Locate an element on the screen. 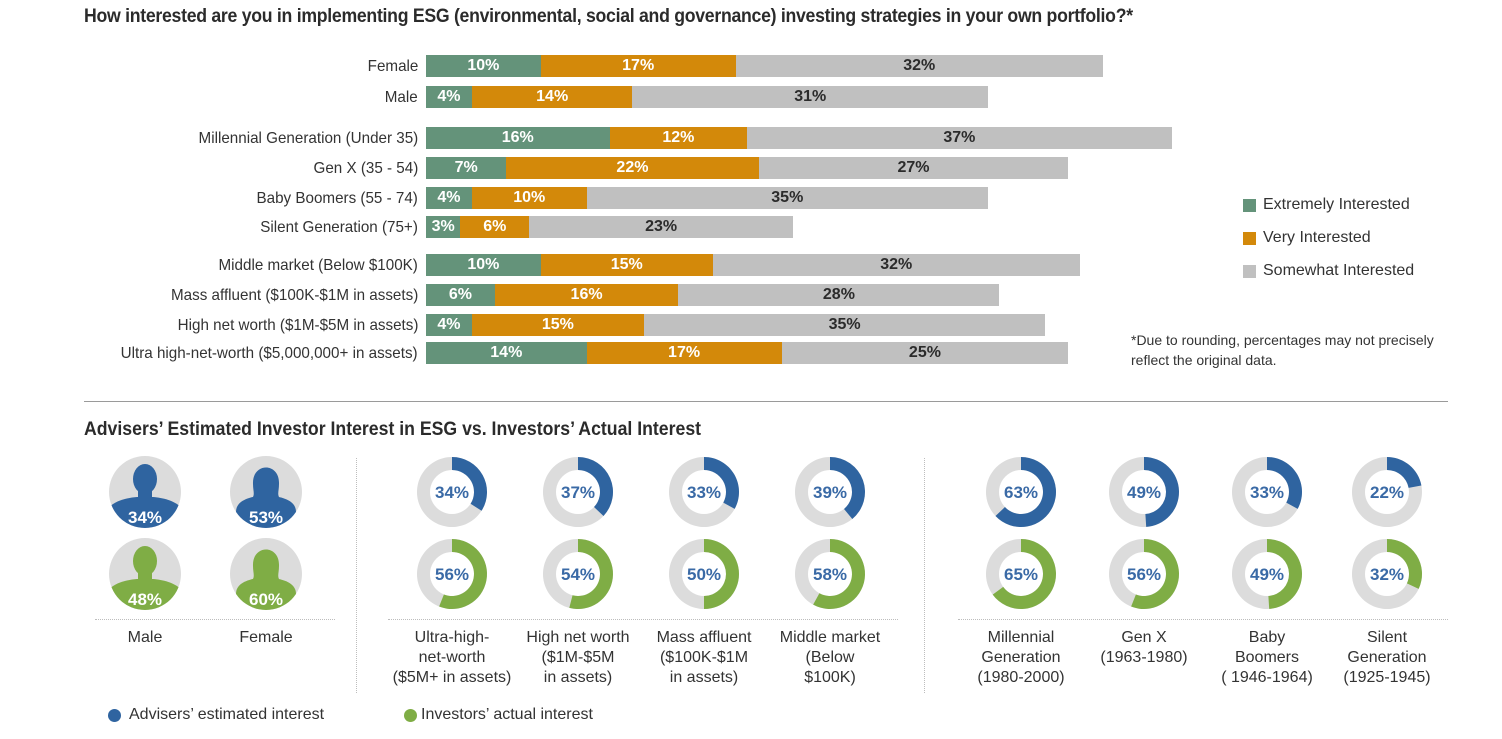 The width and height of the screenshot is (1502, 739). donut-generation-investors: 56% is located at coordinates (1143, 574).